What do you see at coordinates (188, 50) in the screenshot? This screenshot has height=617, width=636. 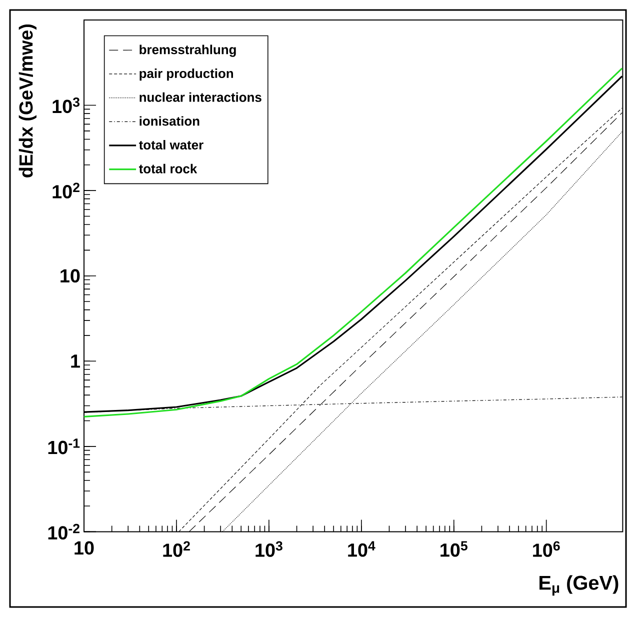 I see `legend-label: bremsstrahlung` at bounding box center [188, 50].